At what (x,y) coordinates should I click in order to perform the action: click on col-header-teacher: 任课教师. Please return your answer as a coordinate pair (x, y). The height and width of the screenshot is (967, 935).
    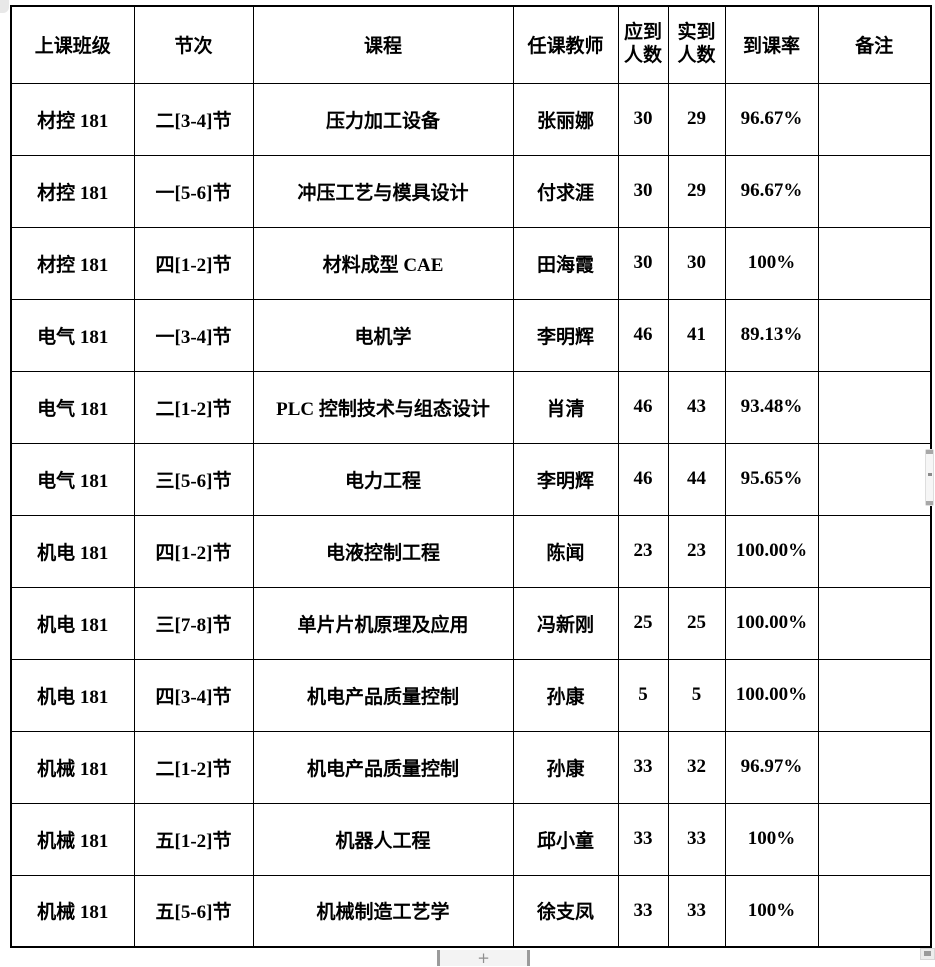
    Looking at the image, I should click on (565, 44).